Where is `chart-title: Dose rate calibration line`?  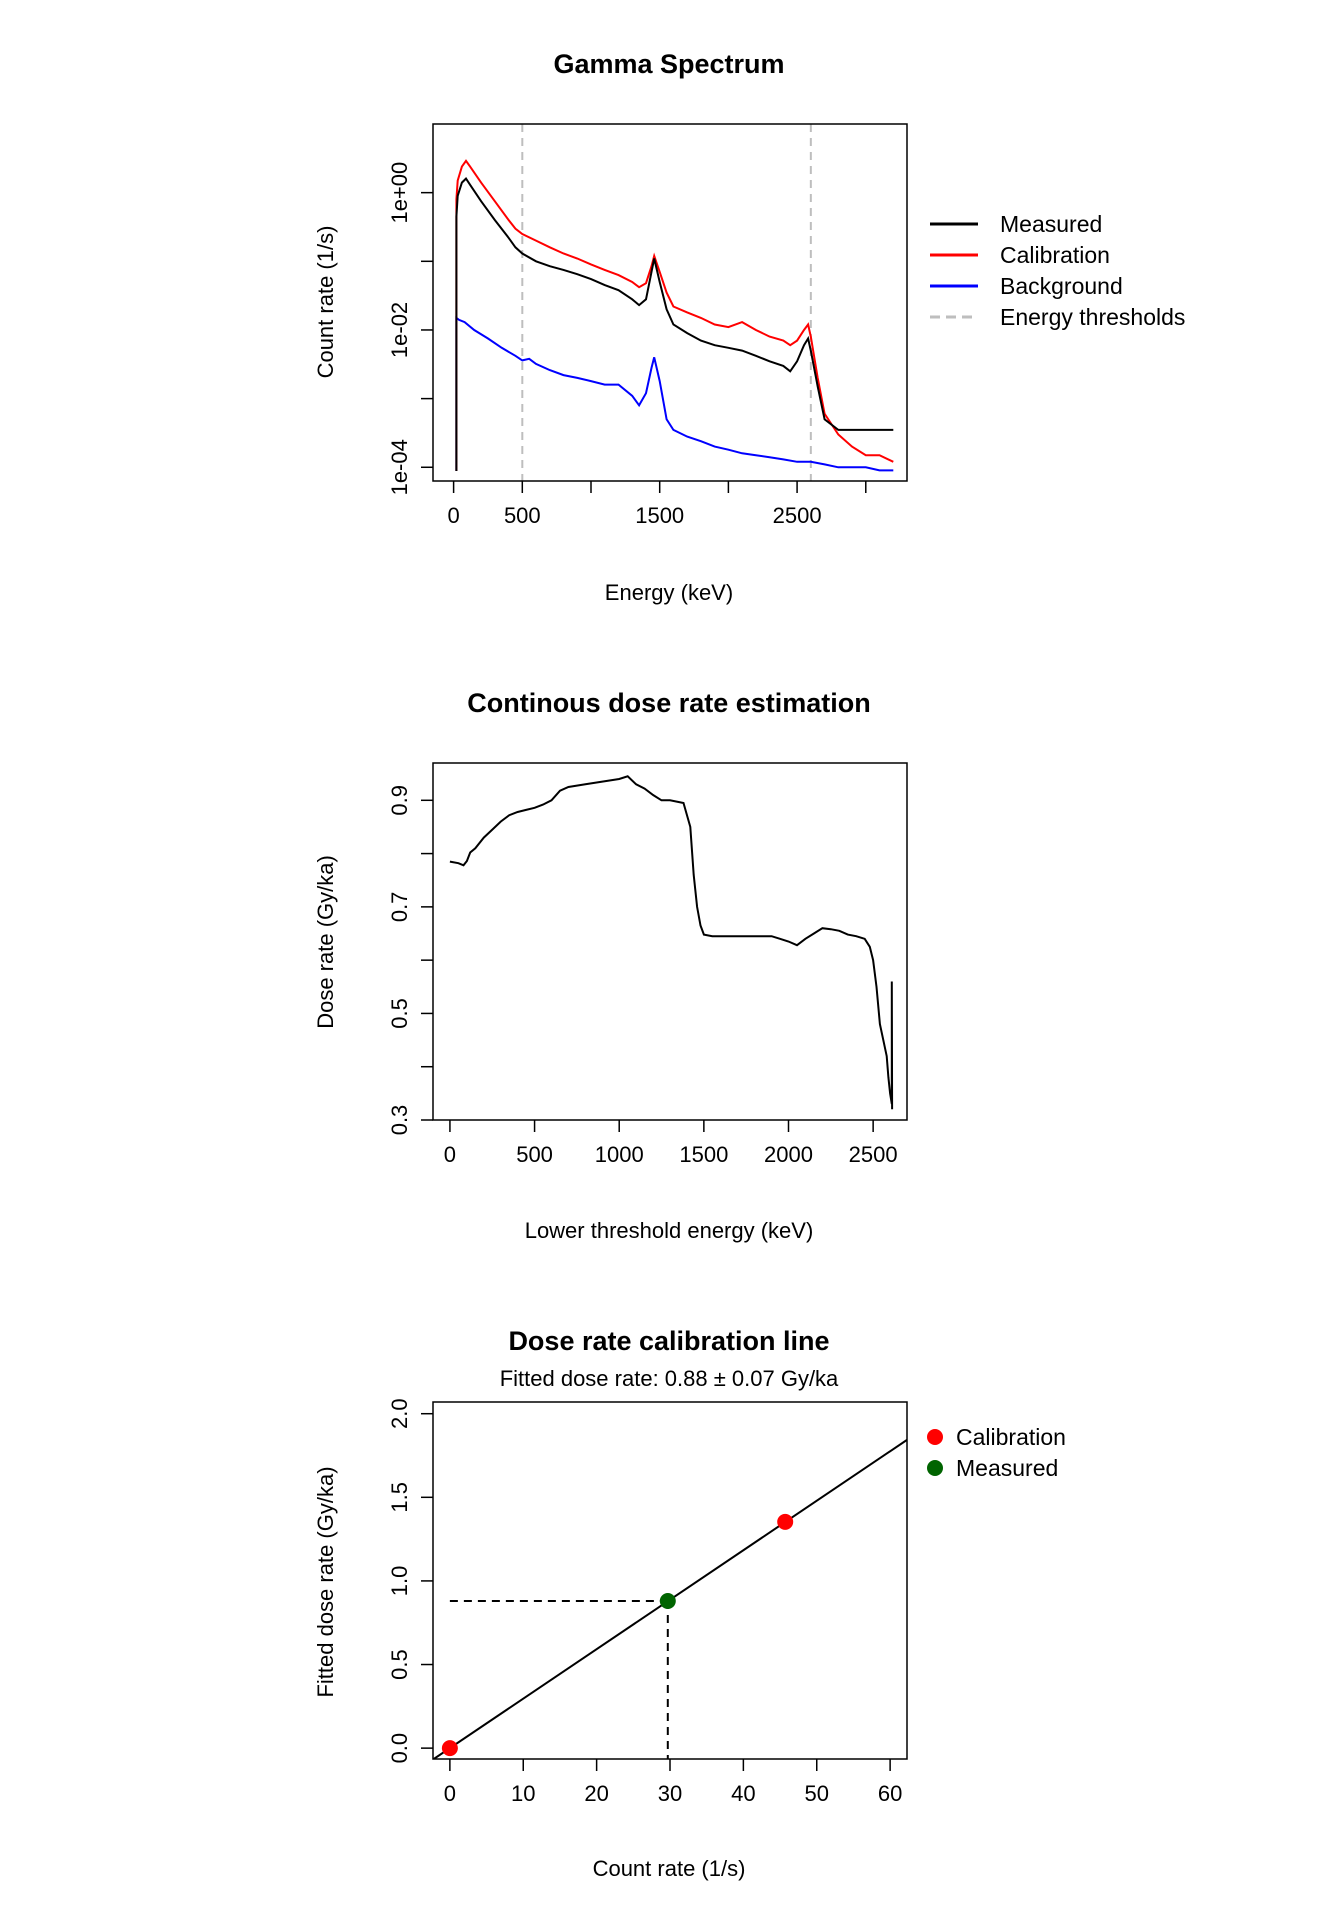 chart-title: Dose rate calibration line is located at coordinates (668, 1341).